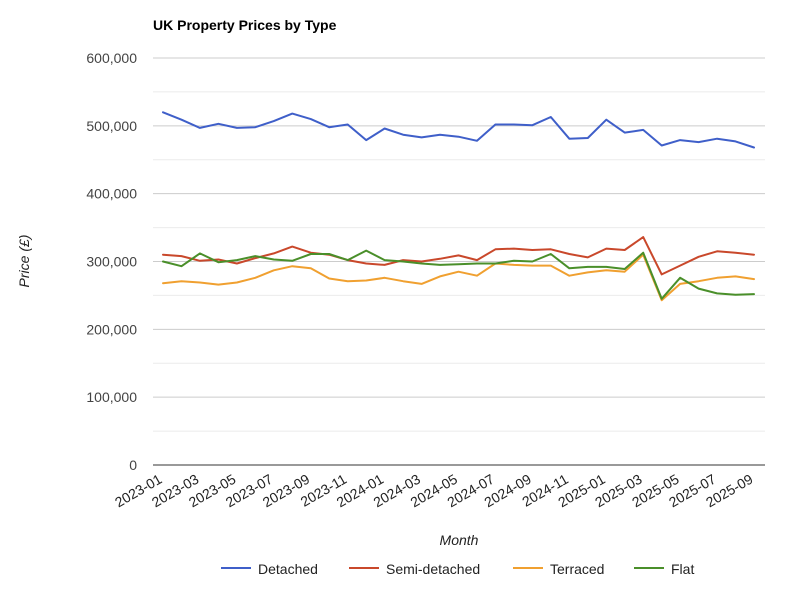  I want to click on y-tick-label: 600,000, so click(111, 58).